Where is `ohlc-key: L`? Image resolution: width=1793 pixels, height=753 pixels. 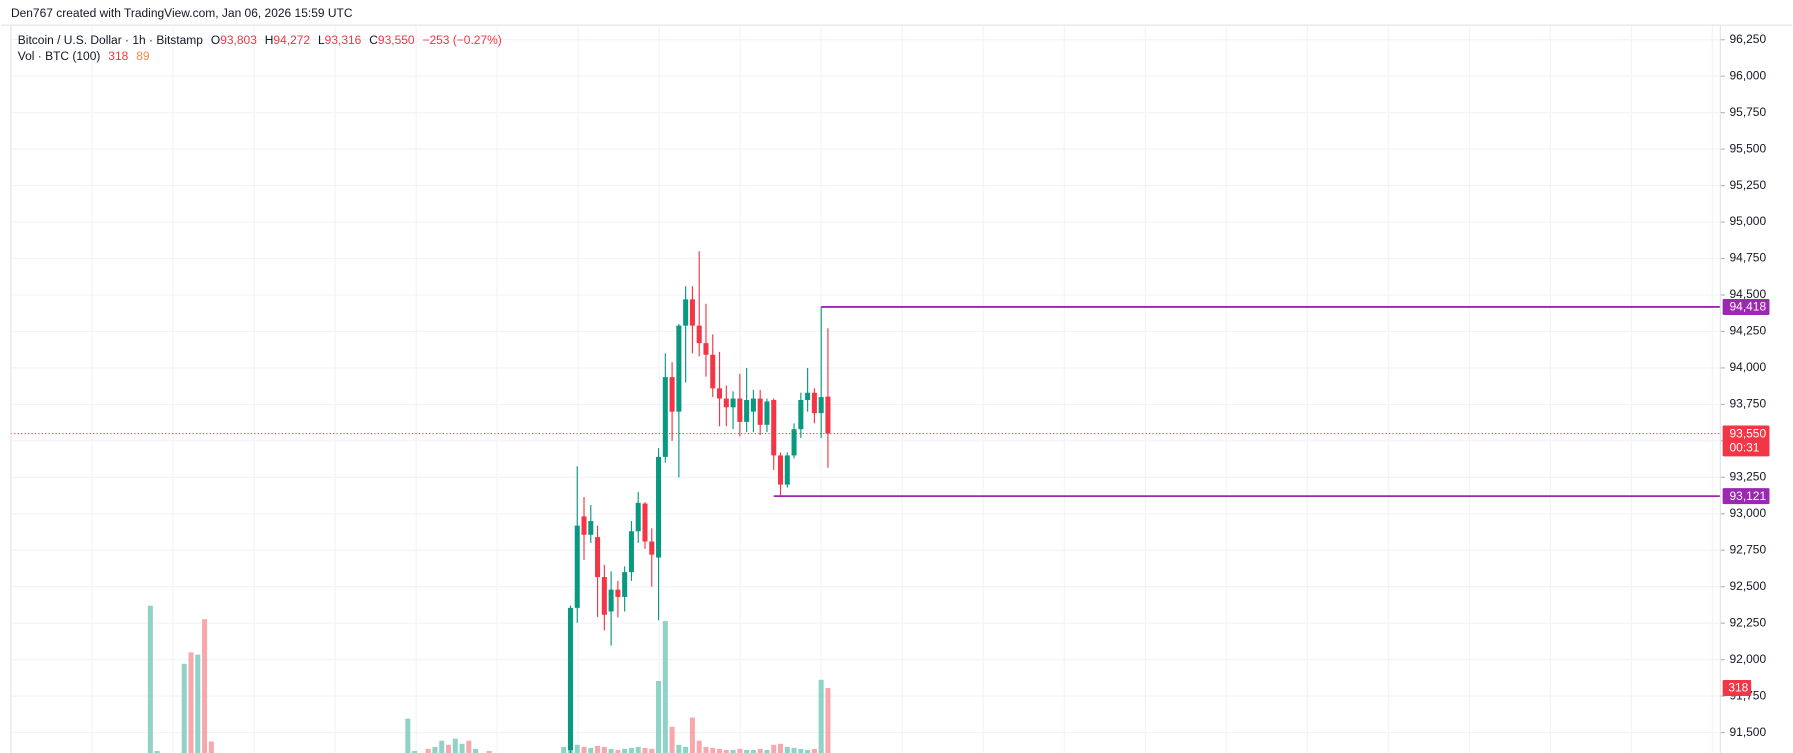 ohlc-key: L is located at coordinates (321, 40).